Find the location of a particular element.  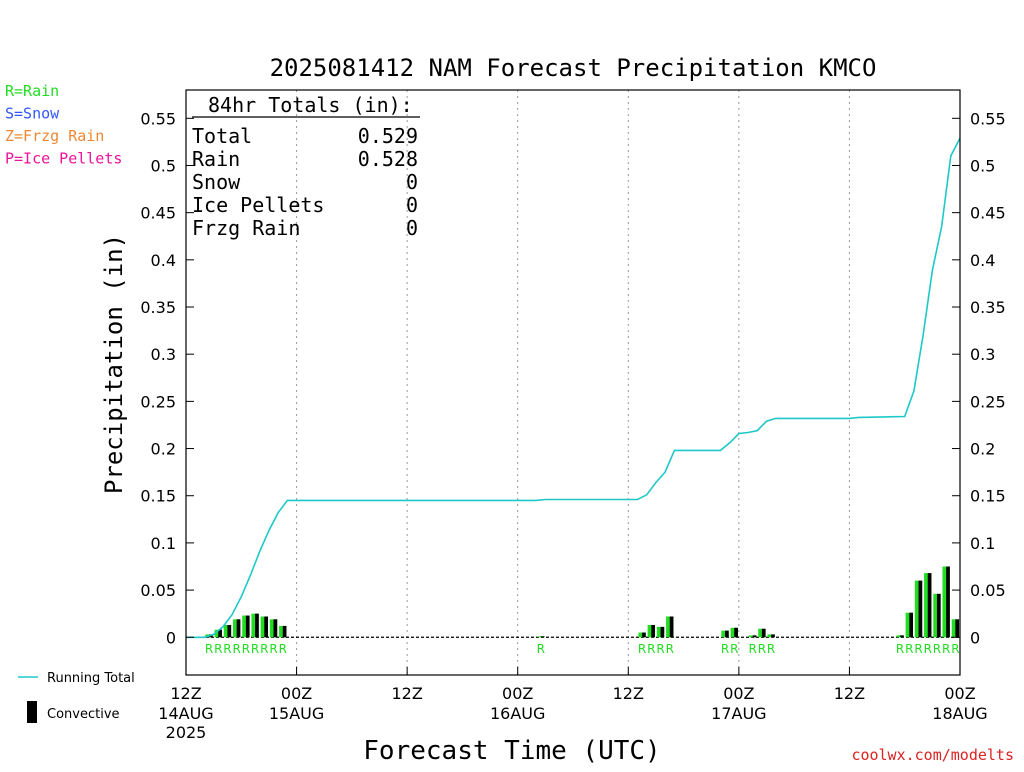

y-tick-label-left: 0.55 is located at coordinates (158, 118).